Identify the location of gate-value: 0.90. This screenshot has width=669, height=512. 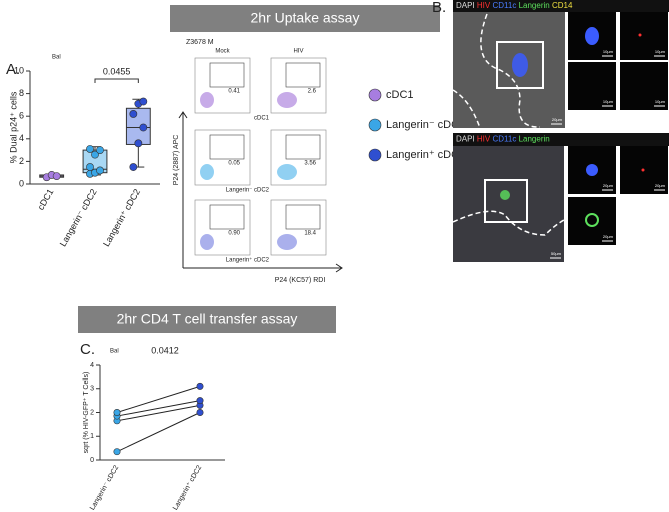
(234, 234).